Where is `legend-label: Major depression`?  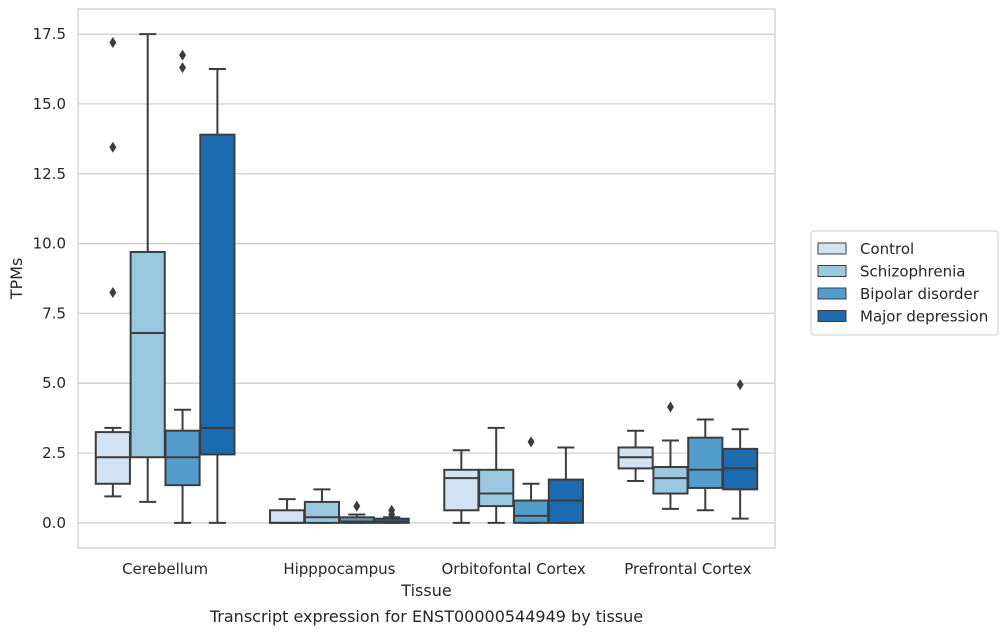
legend-label: Major depression is located at coordinates (924, 317).